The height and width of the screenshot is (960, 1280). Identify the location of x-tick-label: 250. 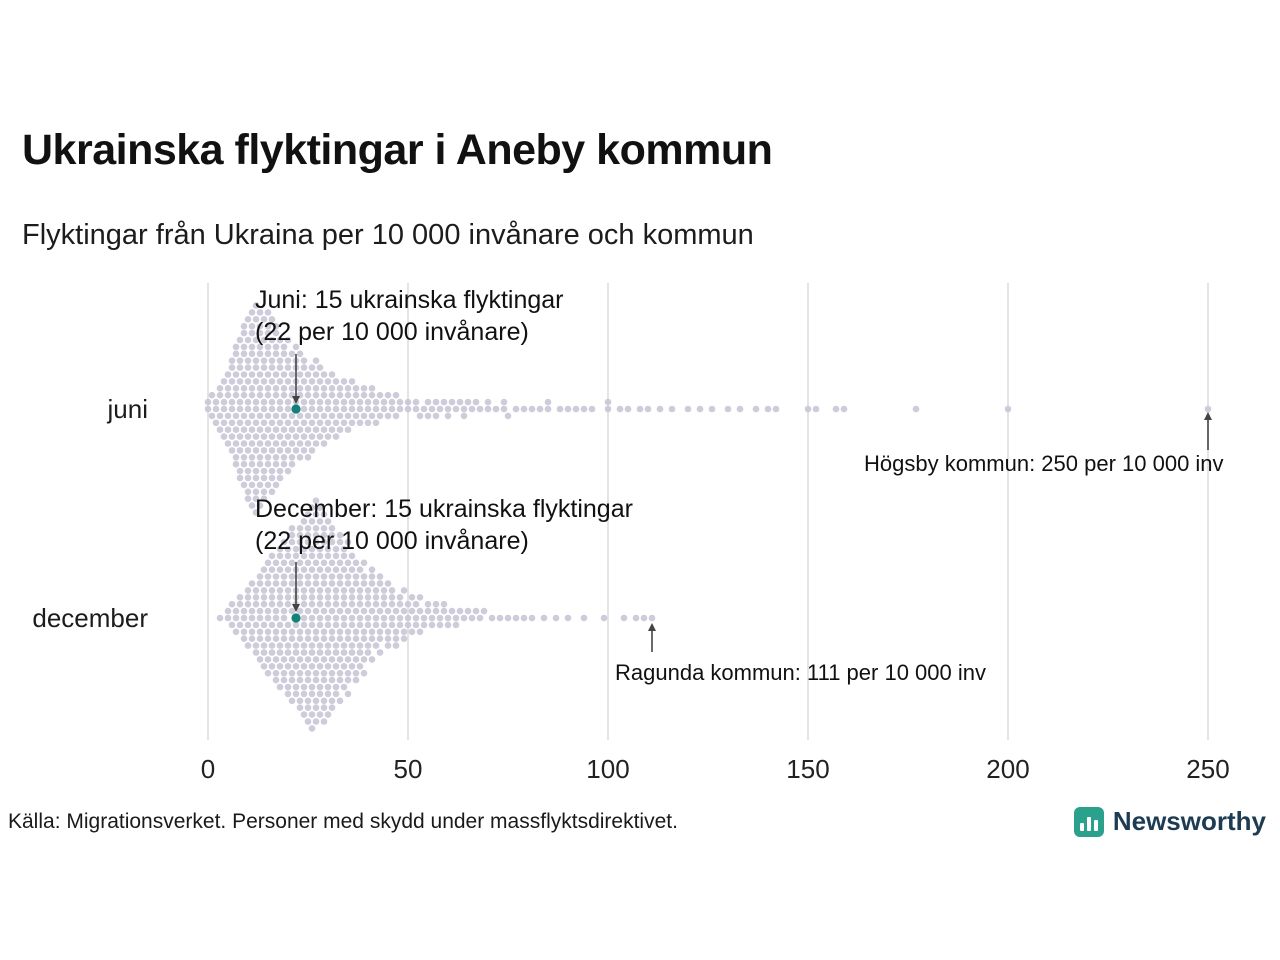
(1207, 769).